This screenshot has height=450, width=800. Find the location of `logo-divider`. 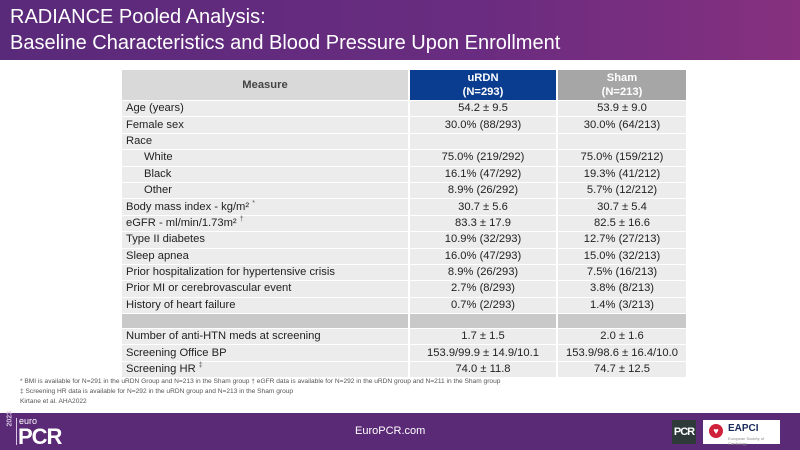

logo-divider is located at coordinates (16, 431).